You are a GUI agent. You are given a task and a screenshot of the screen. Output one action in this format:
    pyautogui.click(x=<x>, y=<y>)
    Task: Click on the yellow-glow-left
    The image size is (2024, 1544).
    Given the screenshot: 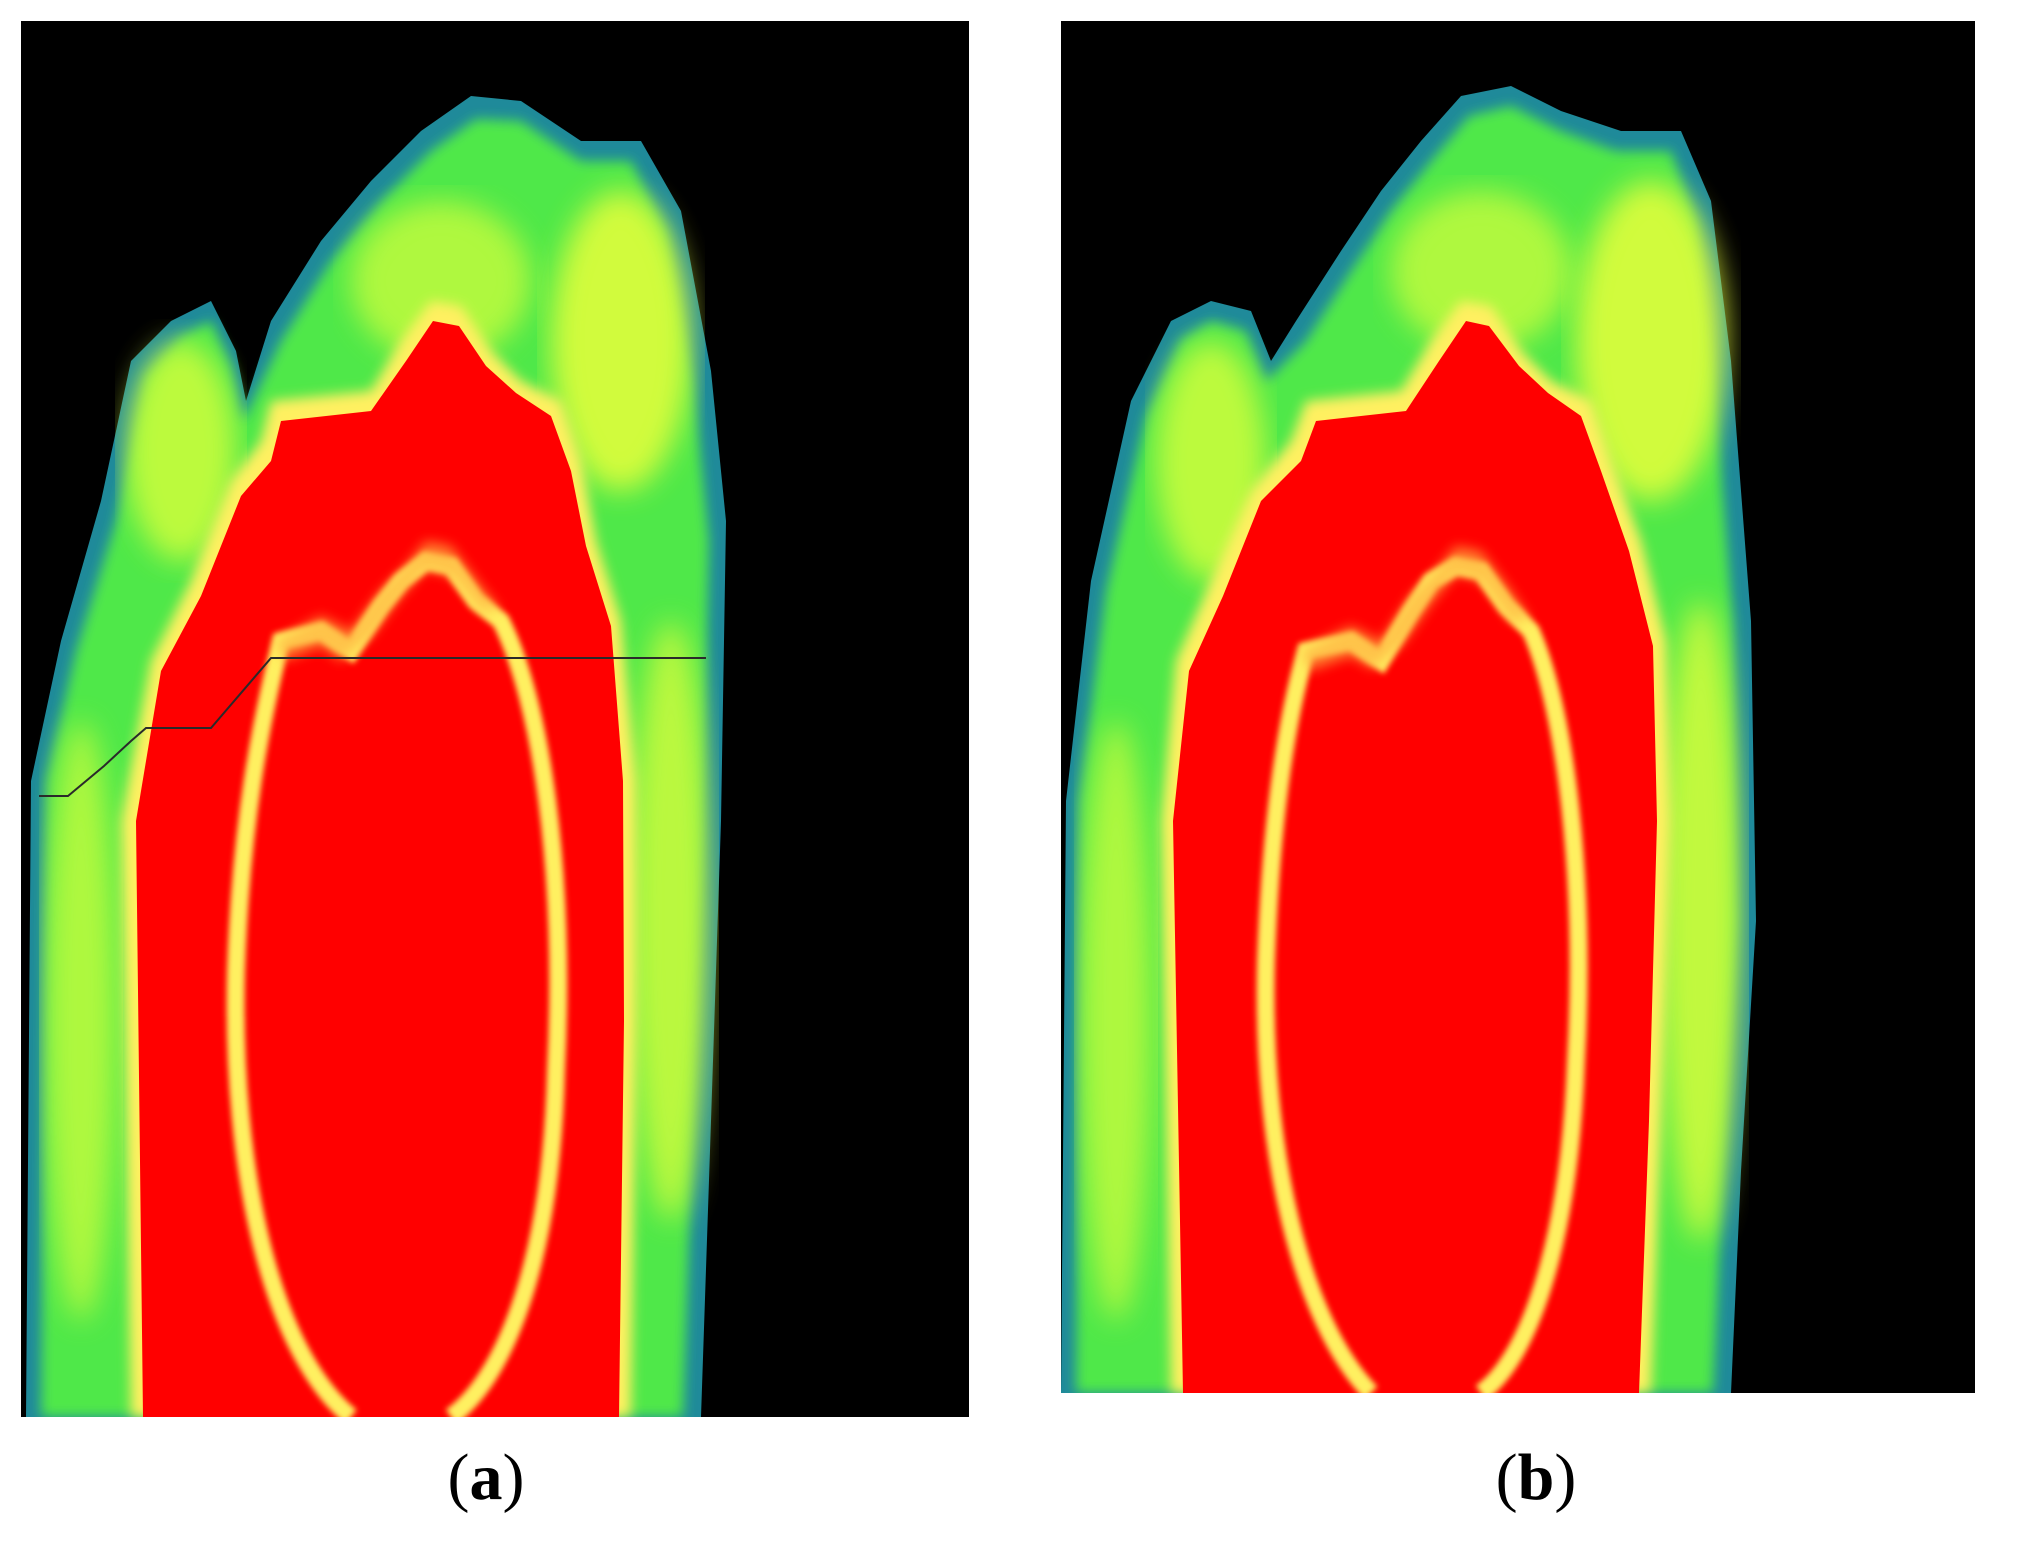 What is the action you would take?
    pyautogui.click(x=181, y=451)
    